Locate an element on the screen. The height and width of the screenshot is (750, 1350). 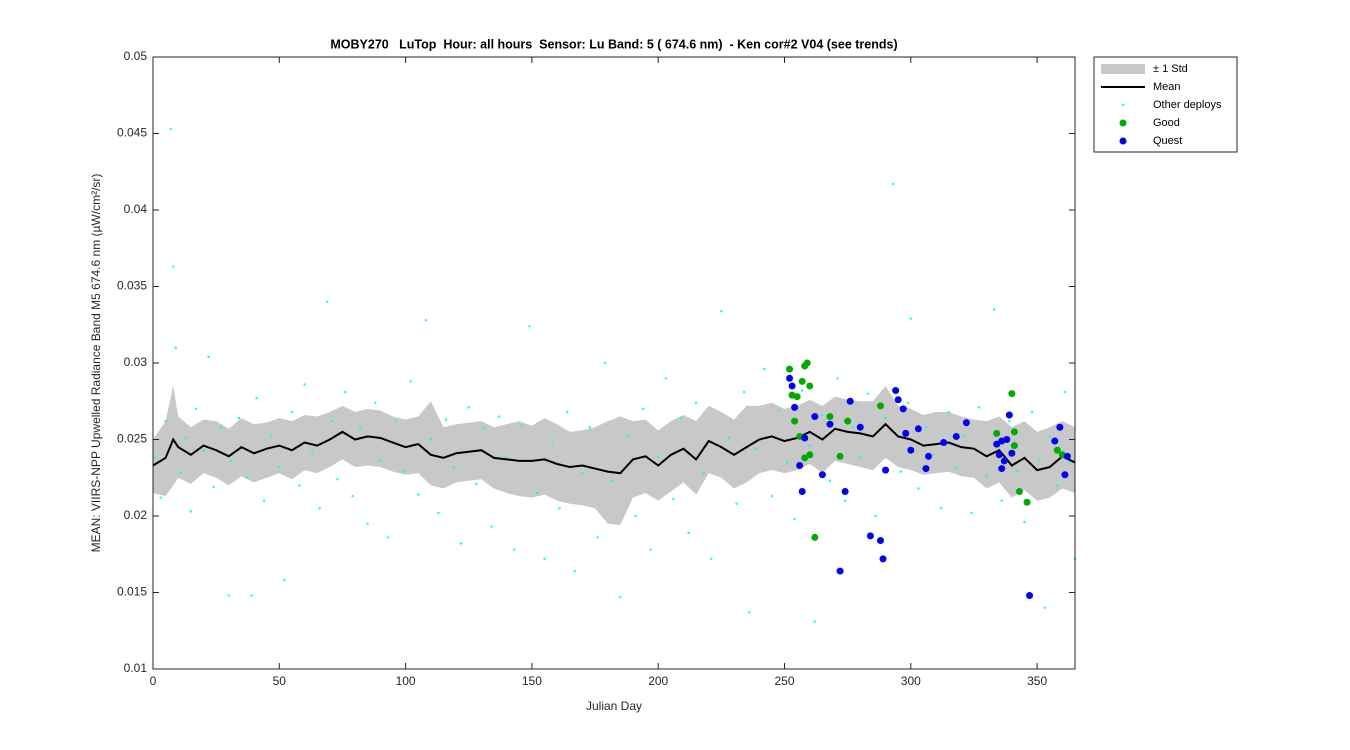
x-tick-label: 250 is located at coordinates (784, 681).